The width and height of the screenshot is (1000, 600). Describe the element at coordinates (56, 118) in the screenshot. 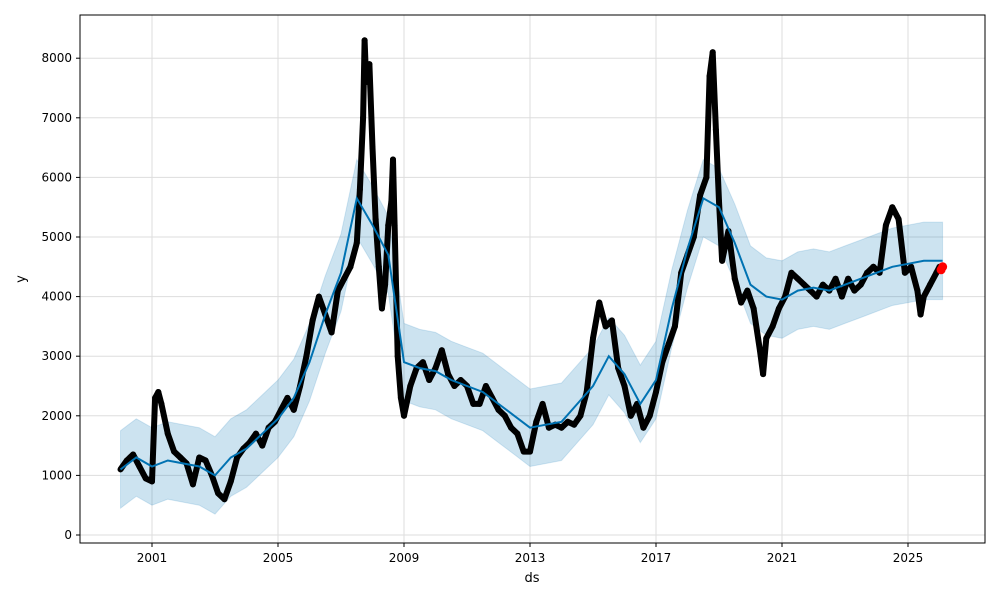

I see `y-tick-label: 7000` at that location.